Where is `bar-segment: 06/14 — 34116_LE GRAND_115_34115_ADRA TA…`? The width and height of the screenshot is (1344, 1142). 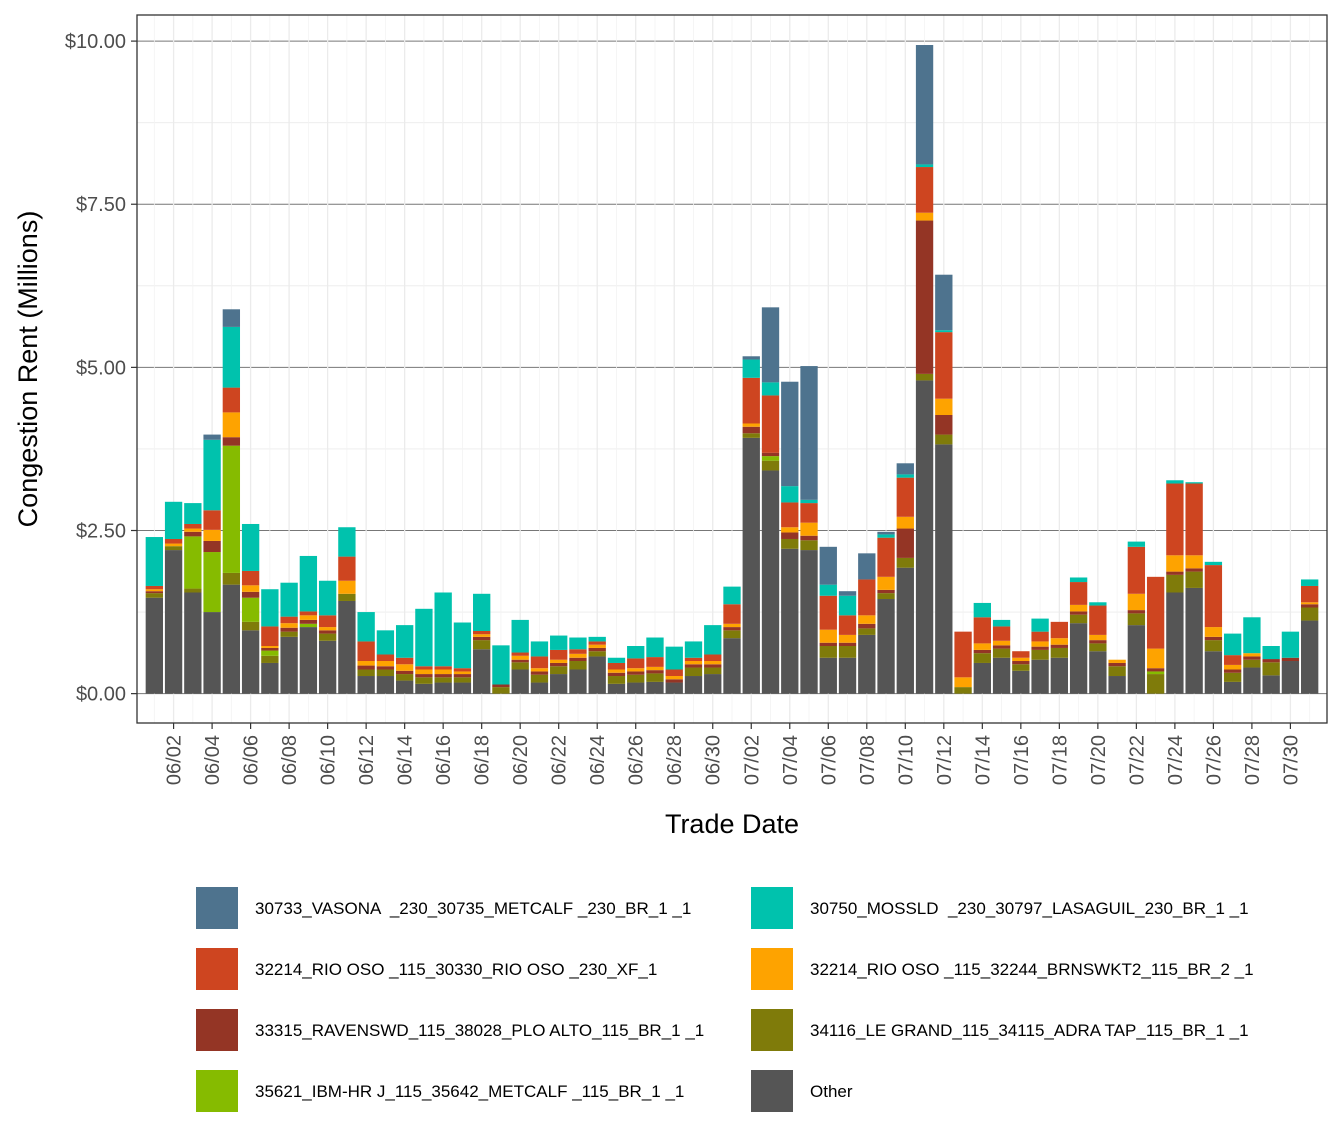
bar-segment: 06/14 — 34116_LE GRAND_115_34115_ADRA TA… is located at coordinates (404, 677).